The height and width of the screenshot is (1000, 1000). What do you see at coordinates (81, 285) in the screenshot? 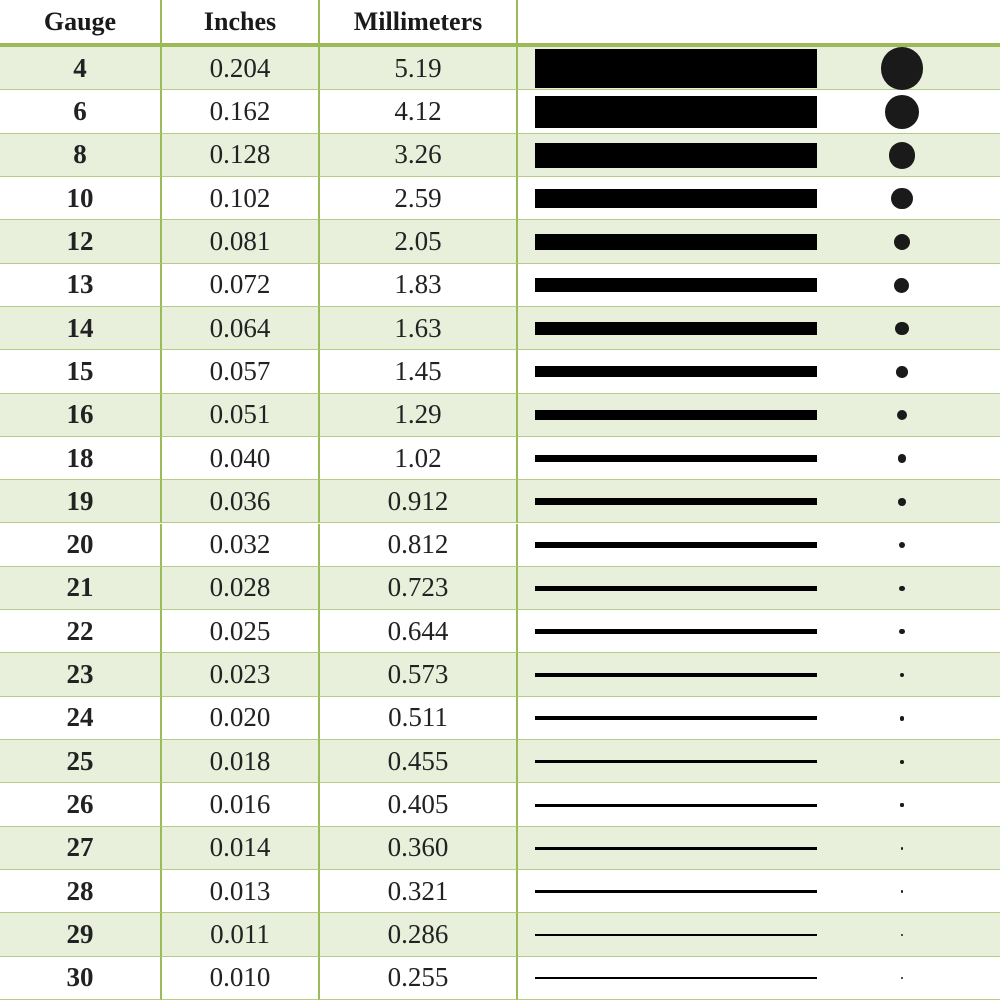
I see `gauge-cell: 13` at bounding box center [81, 285].